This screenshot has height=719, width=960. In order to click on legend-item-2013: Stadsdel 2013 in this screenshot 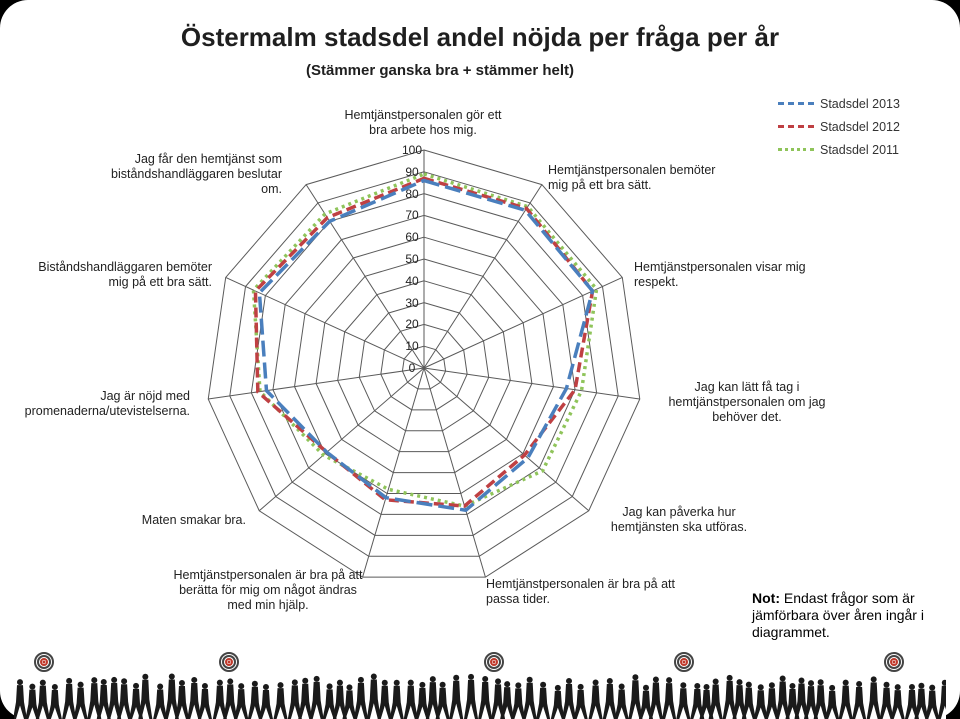, I will do `click(839, 103)`.